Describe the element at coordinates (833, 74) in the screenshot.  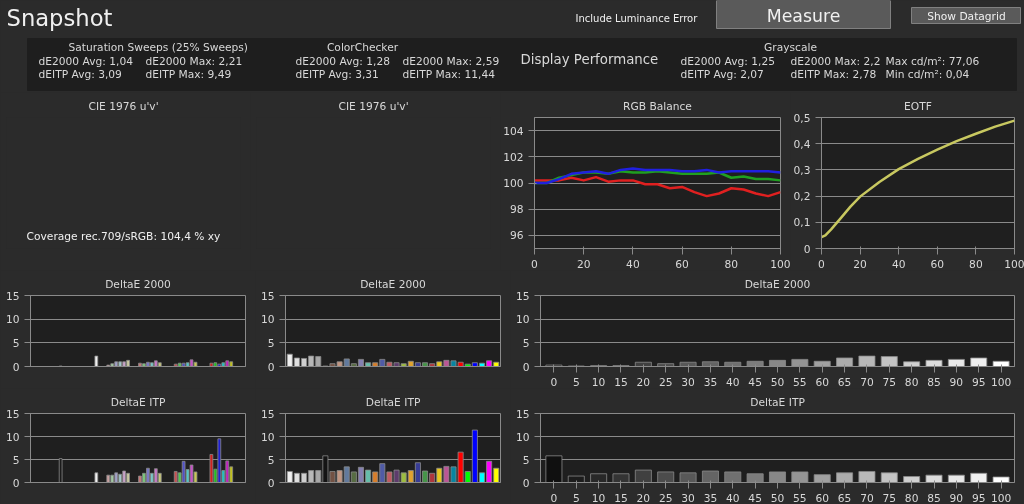
I see `text: dEITP Max: 2,78` at that location.